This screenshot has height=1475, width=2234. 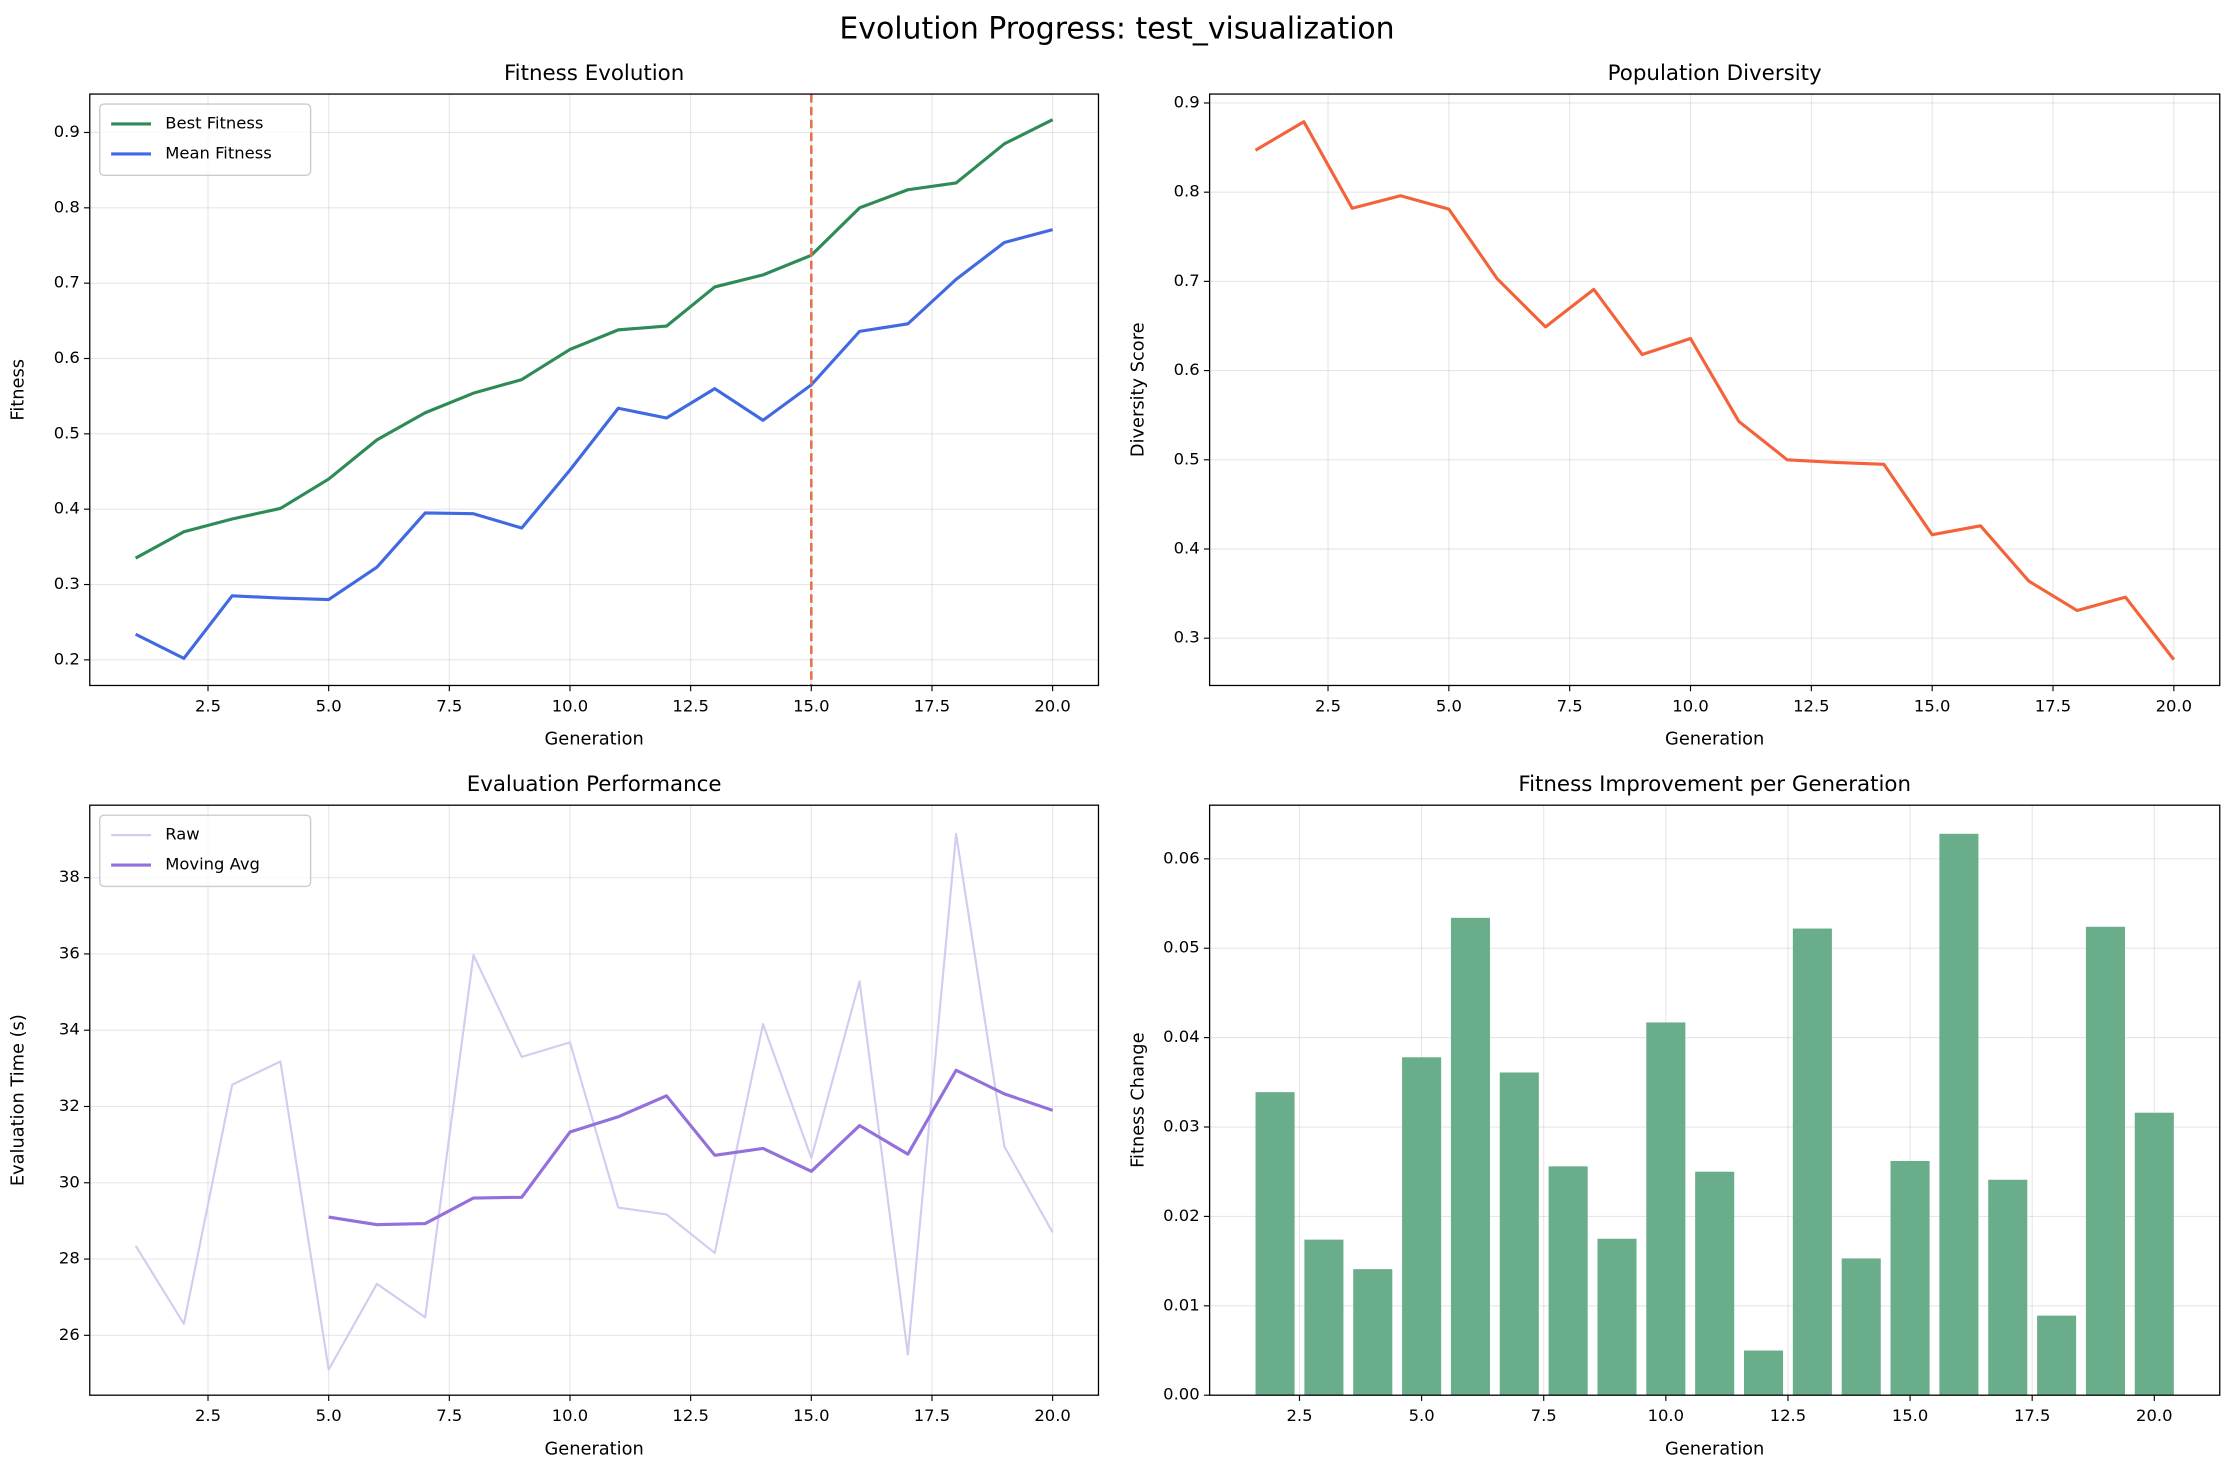 I want to click on legend-label: Best Fitness, so click(x=214, y=122).